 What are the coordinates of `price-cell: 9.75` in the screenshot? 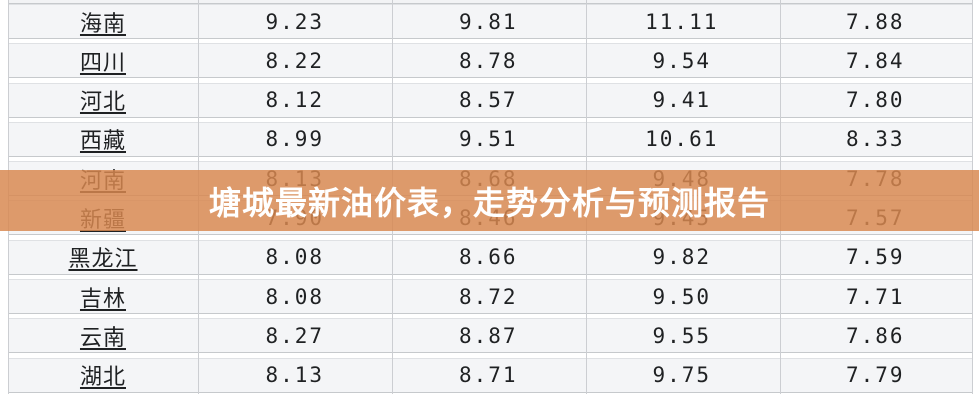 It's located at (682, 375).